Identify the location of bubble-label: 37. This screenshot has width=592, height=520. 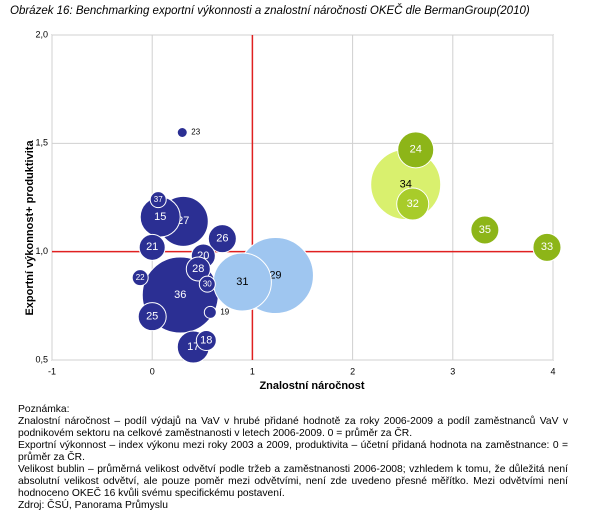
(158, 199).